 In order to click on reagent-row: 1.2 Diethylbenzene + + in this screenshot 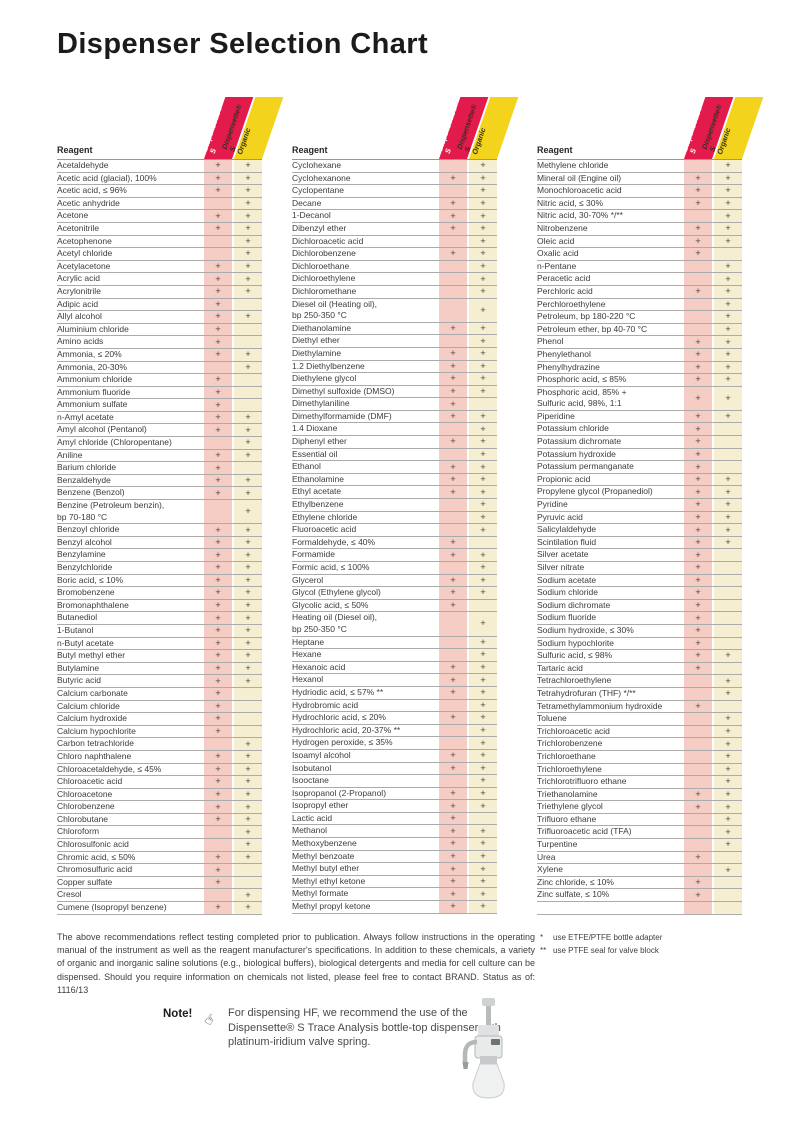, I will do `click(394, 367)`.